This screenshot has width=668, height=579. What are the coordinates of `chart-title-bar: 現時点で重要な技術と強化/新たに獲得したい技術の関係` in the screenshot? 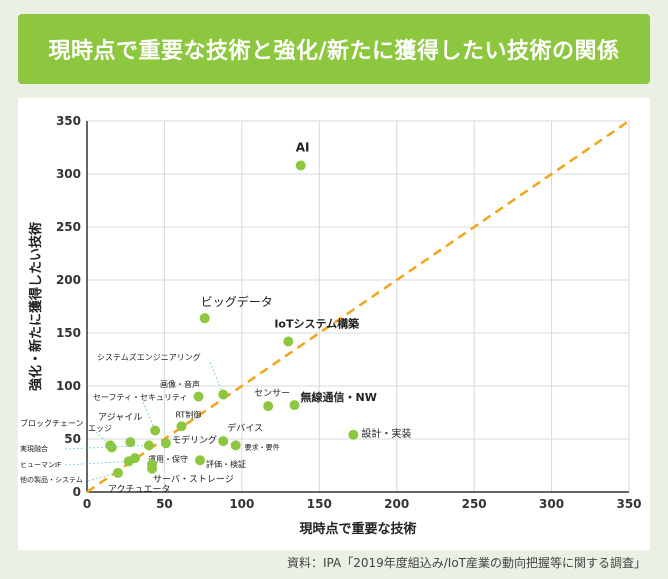 It's located at (334, 49).